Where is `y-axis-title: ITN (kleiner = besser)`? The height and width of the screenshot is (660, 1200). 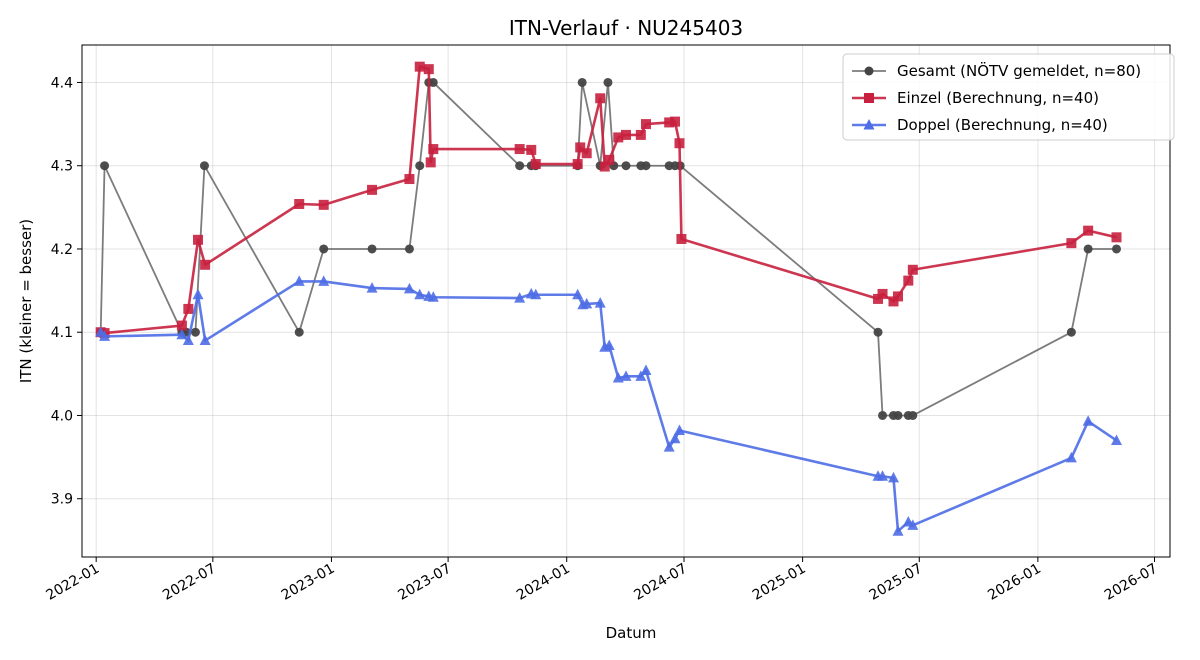 y-axis-title: ITN (kleiner = besser) is located at coordinates (26, 301).